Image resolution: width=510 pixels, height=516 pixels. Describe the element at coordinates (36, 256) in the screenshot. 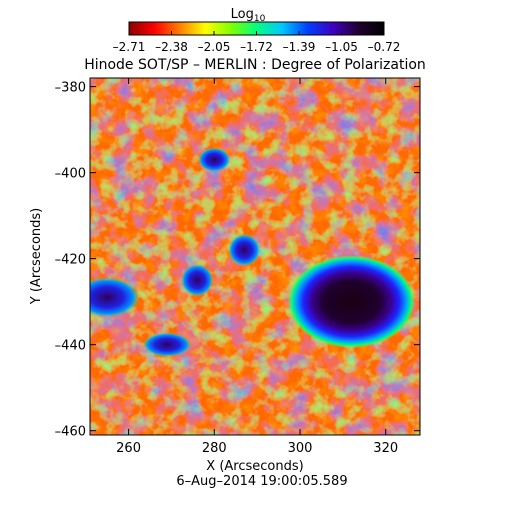

I see `y-axis-label: Y (Arcseconds)` at that location.